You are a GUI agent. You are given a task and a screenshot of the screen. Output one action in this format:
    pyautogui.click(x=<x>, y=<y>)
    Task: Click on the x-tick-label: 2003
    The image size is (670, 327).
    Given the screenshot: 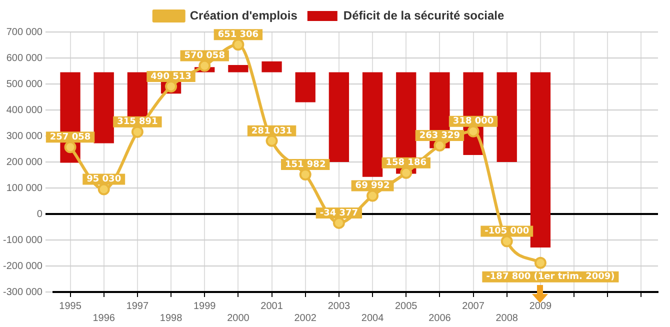 What is the action you would take?
    pyautogui.click(x=339, y=306)
    